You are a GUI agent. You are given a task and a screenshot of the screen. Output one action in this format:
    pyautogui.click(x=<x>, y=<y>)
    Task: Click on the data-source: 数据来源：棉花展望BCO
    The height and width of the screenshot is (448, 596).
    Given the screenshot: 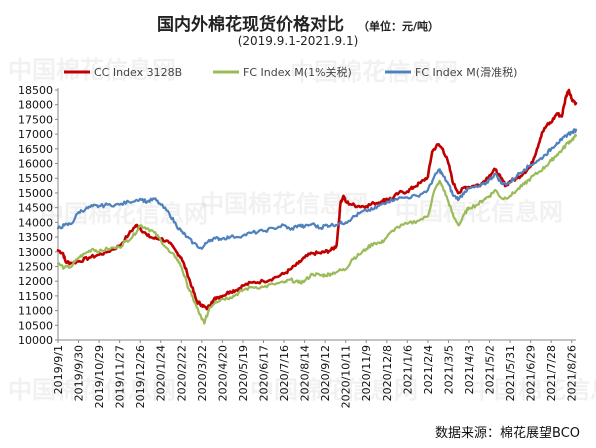 What is the action you would take?
    pyautogui.click(x=507, y=433)
    